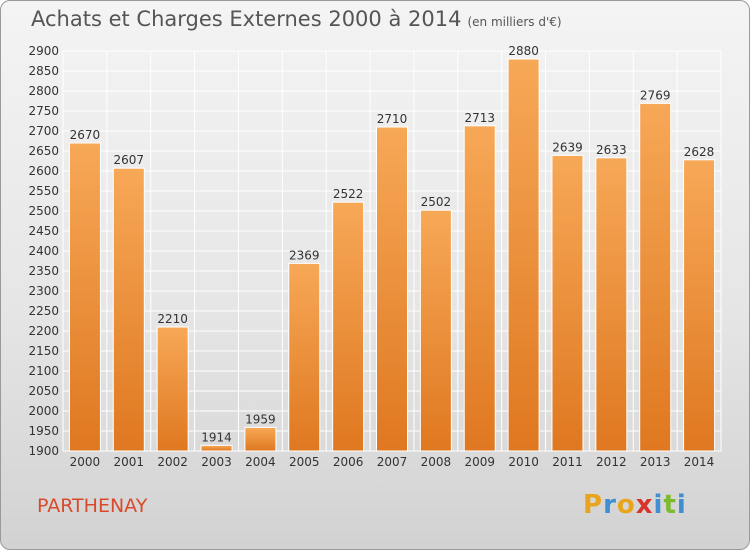 Image resolution: width=750 pixels, height=550 pixels. I want to click on bar-2000, so click(84, 297).